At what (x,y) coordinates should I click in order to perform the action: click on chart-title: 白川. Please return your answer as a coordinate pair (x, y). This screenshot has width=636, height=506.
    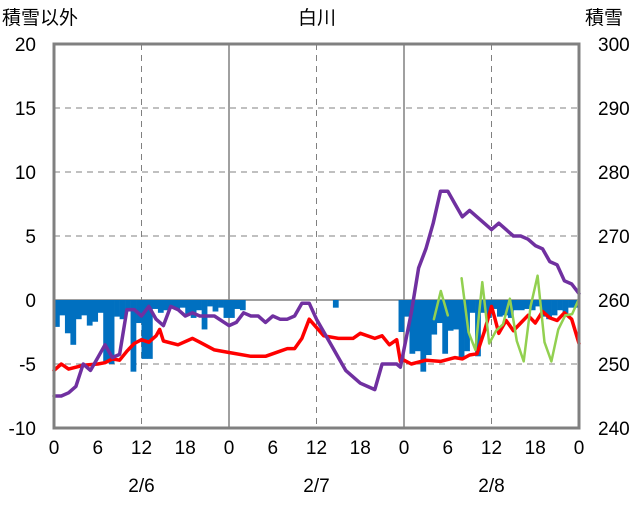
    Looking at the image, I should click on (317, 18).